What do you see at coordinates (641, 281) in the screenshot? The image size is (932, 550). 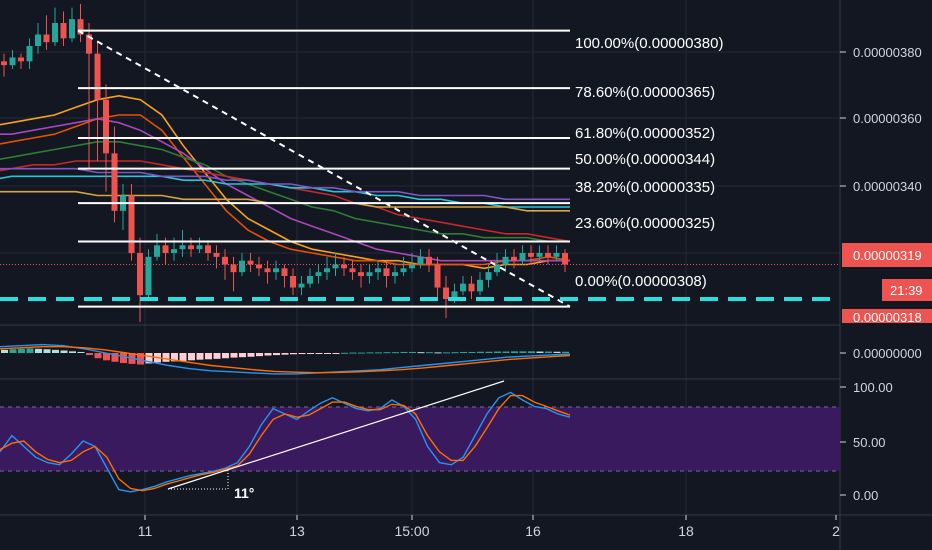 I see `fib-label-000: 0.00%(0.00000308)` at bounding box center [641, 281].